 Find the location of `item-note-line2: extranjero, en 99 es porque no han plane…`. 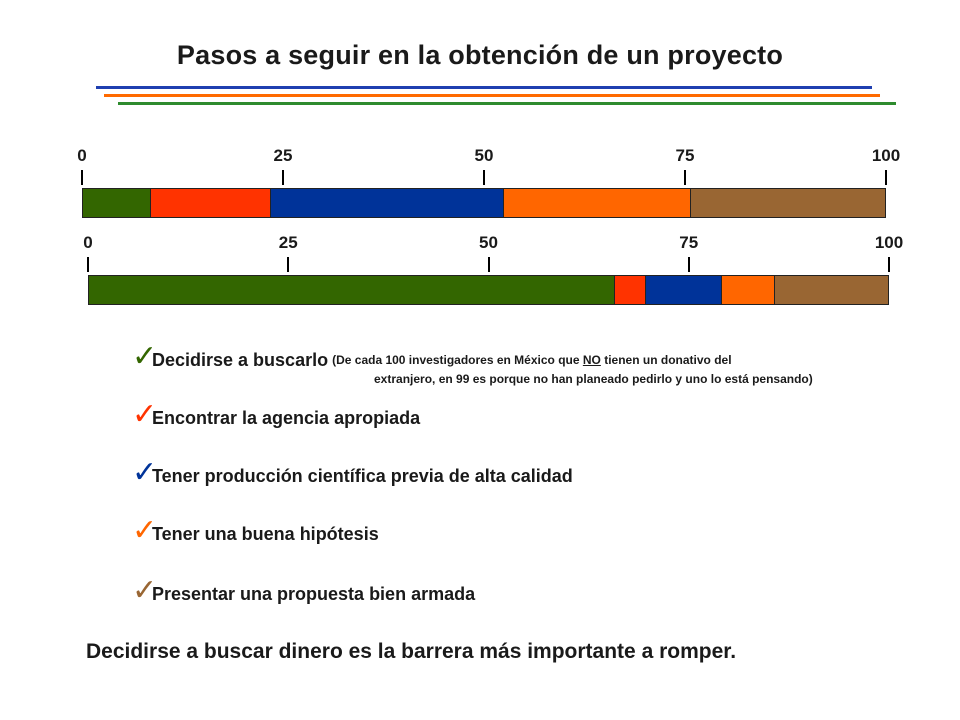

item-note-line2: extranjero, en 99 es porque no han plane… is located at coordinates (593, 379).